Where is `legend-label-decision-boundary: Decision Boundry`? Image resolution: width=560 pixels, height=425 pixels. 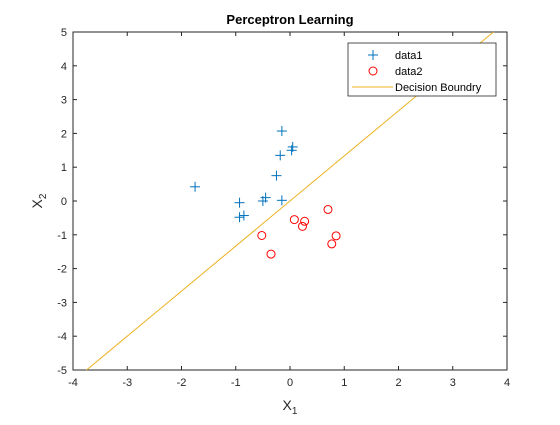
legend-label-decision-boundary: Decision Boundry is located at coordinates (438, 88).